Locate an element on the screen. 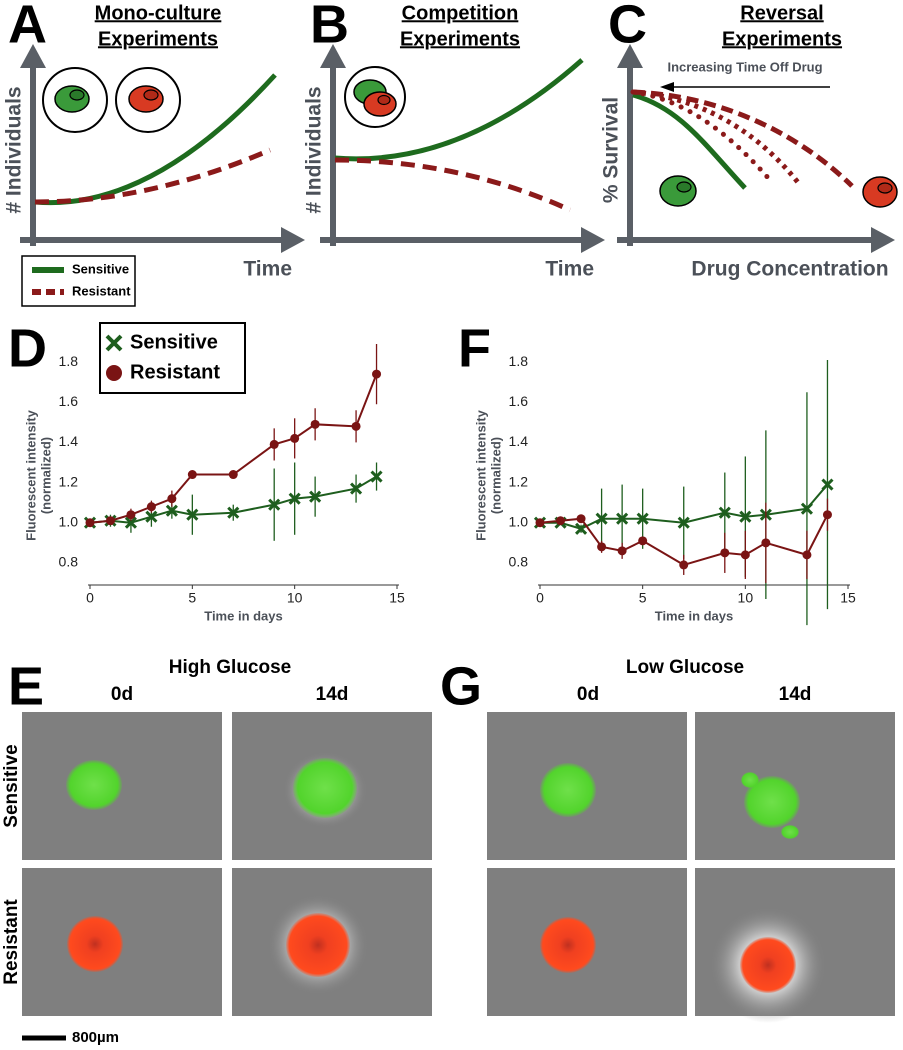 Image resolution: width=903 pixels, height=1050 pixels. y-tick-label: 1.0 is located at coordinates (519, 521).